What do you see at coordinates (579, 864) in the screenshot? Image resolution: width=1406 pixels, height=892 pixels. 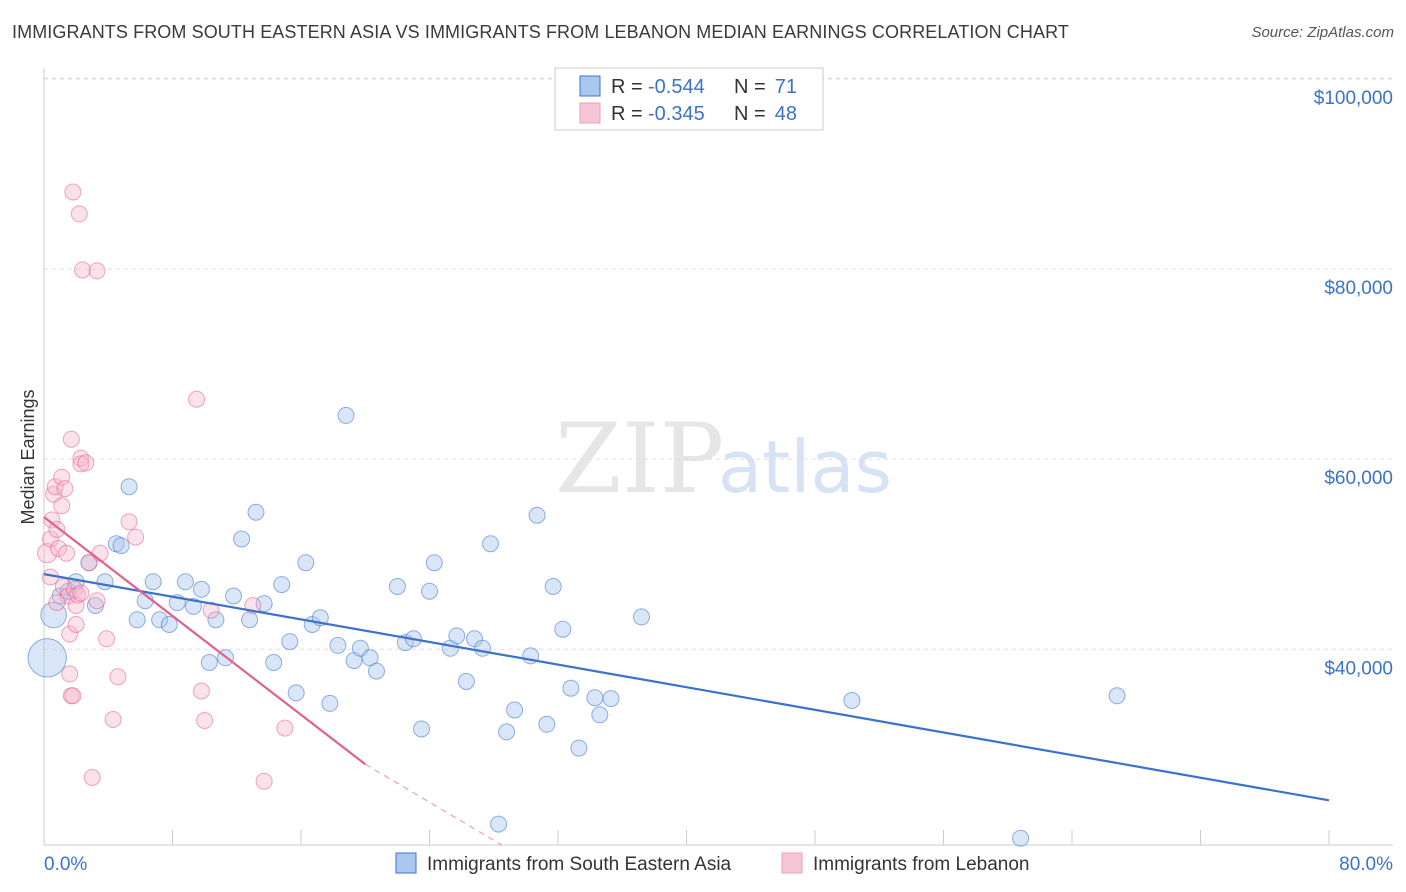 I see `series-legend-label-blue: Immigrants from South Eastern Asia` at bounding box center [579, 864].